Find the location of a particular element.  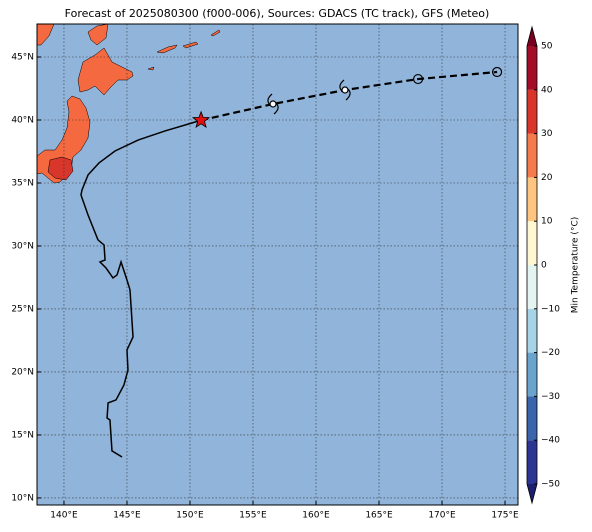

colorbar-tick-label: 10 is located at coordinates (547, 222).